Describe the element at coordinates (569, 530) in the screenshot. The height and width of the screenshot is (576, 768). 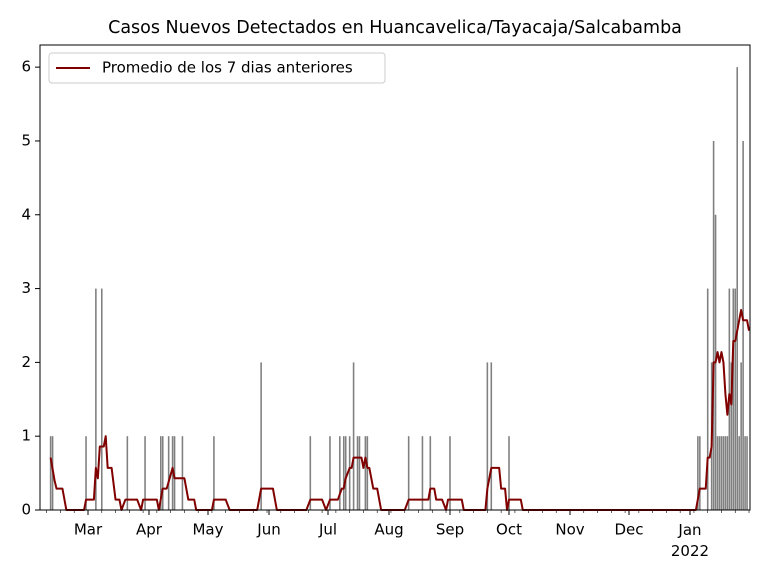
I see `x-tick-label: Nov` at that location.